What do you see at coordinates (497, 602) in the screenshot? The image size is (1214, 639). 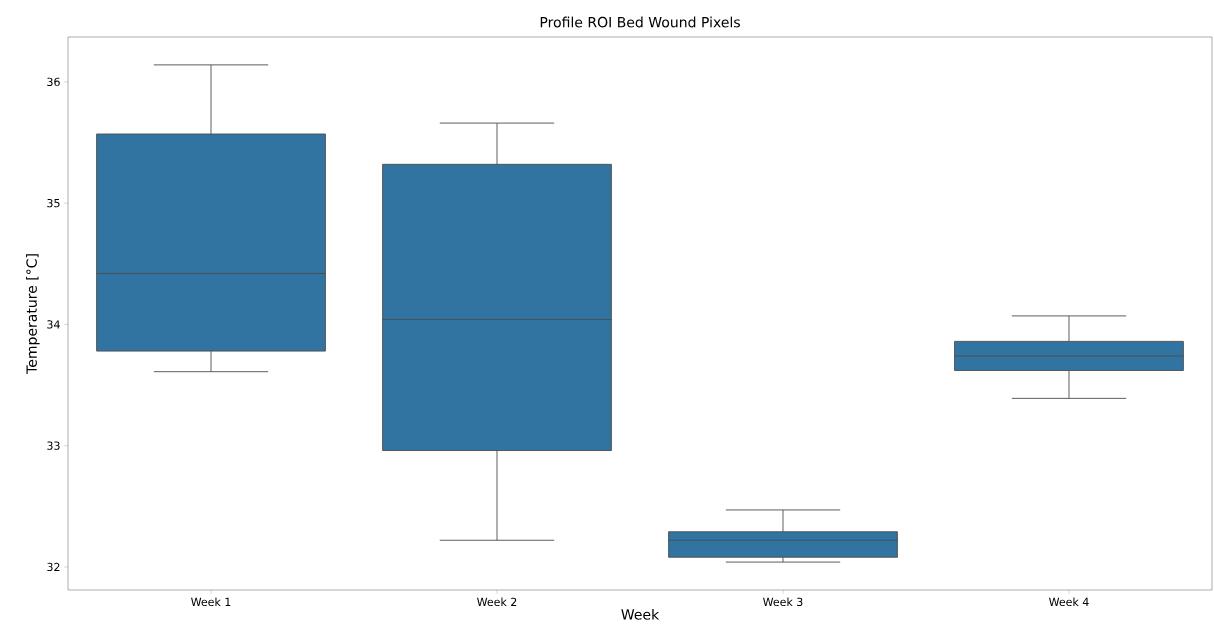 I see `x-tick-label: Week 2` at bounding box center [497, 602].